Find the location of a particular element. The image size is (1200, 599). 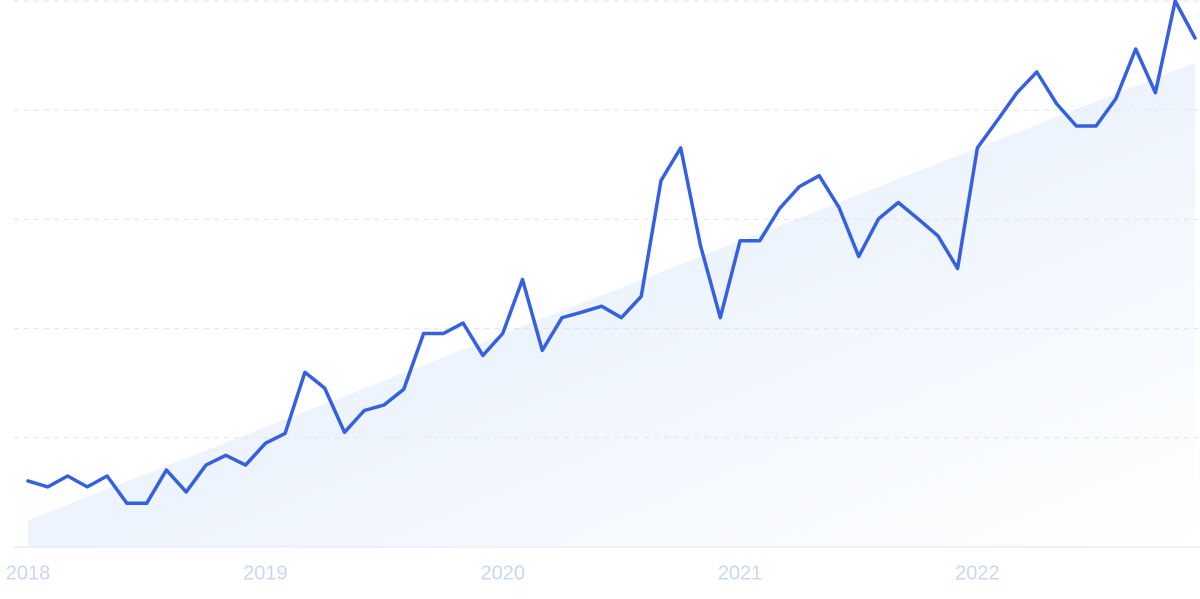

x-tick-label: 2018 is located at coordinates (28, 573).